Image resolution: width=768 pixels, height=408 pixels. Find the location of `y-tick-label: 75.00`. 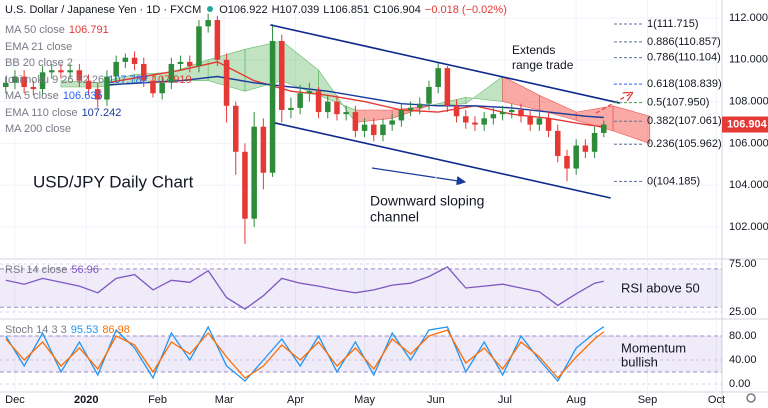

y-tick-label: 75.00 is located at coordinates (743, 264).